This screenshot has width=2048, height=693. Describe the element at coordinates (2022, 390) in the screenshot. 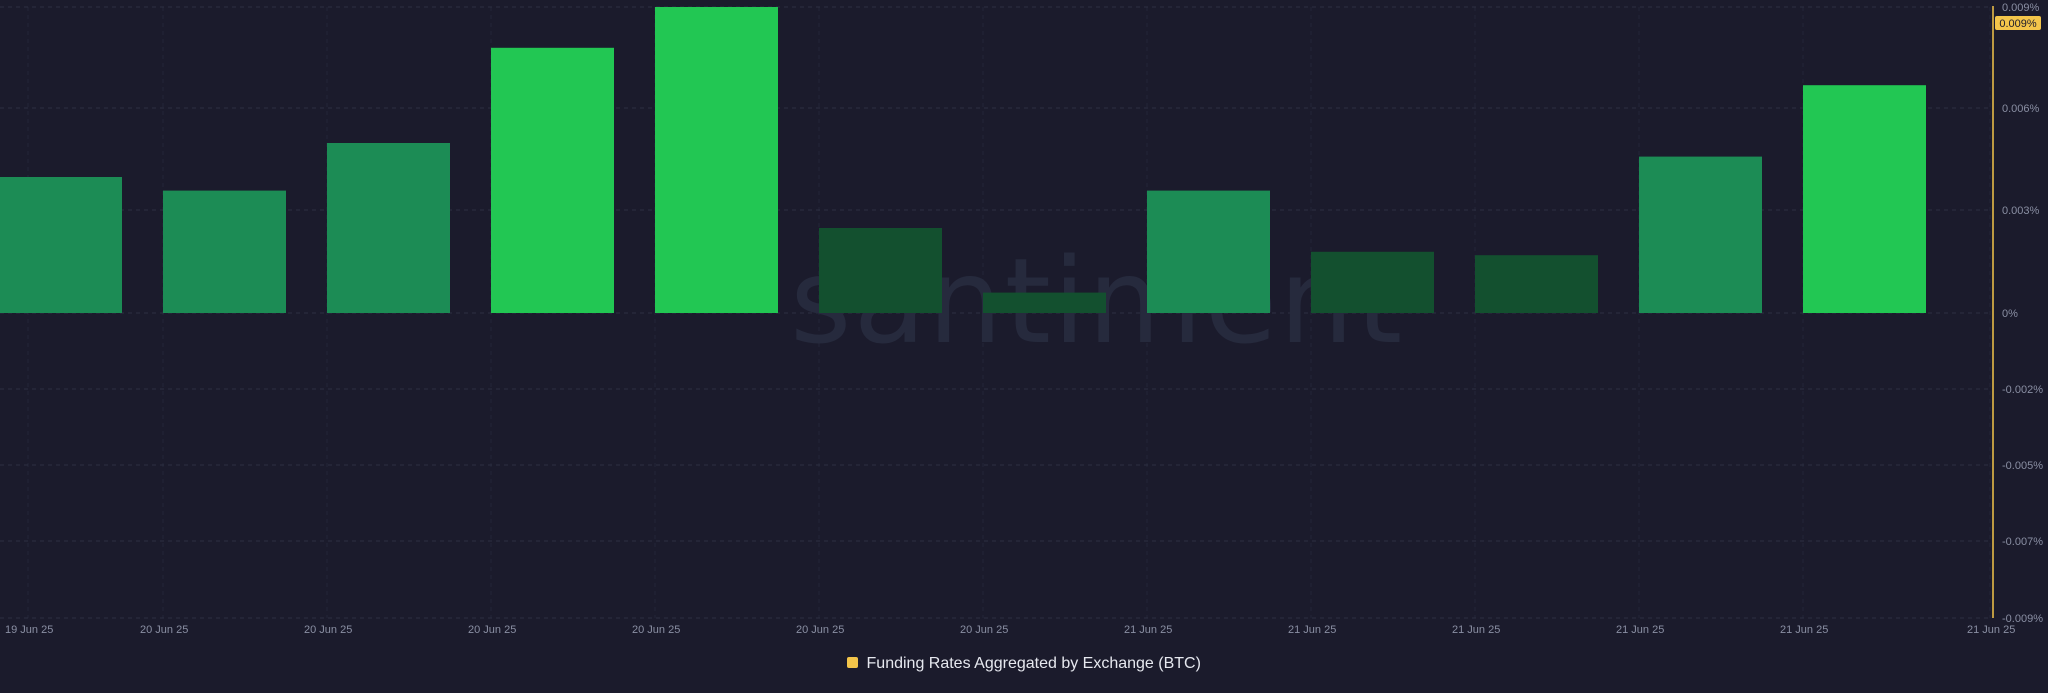

I see `y-tick-label: -0.002%` at that location.